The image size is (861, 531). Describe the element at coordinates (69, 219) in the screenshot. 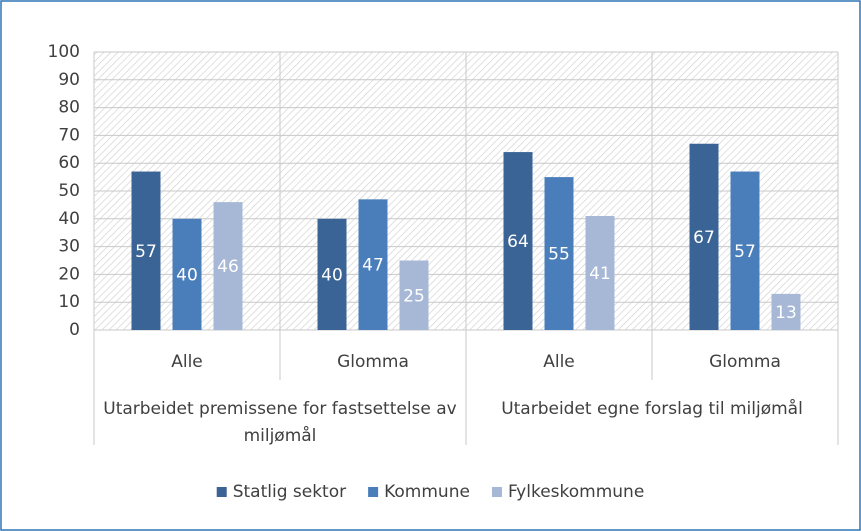

I see `y-tick-label: 40` at that location.